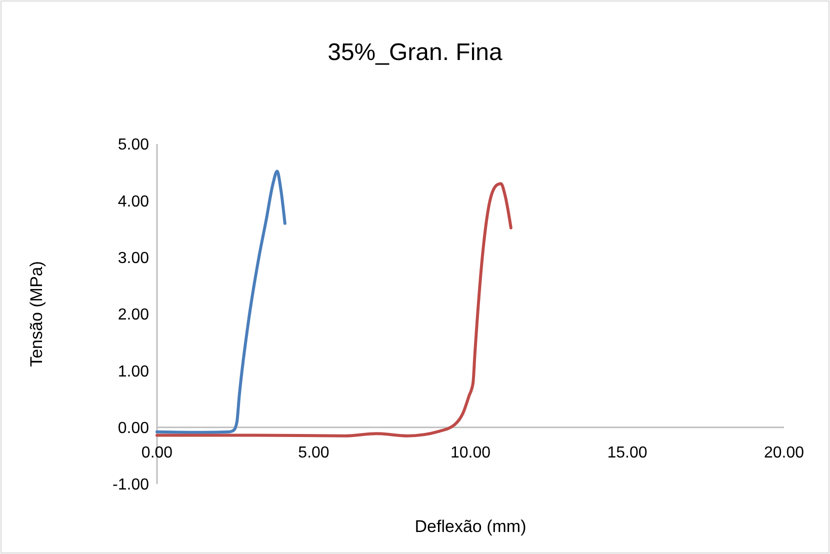 The image size is (830, 554). Describe the element at coordinates (470, 526) in the screenshot. I see `x-axis-title: Deflexão (mm)` at that location.